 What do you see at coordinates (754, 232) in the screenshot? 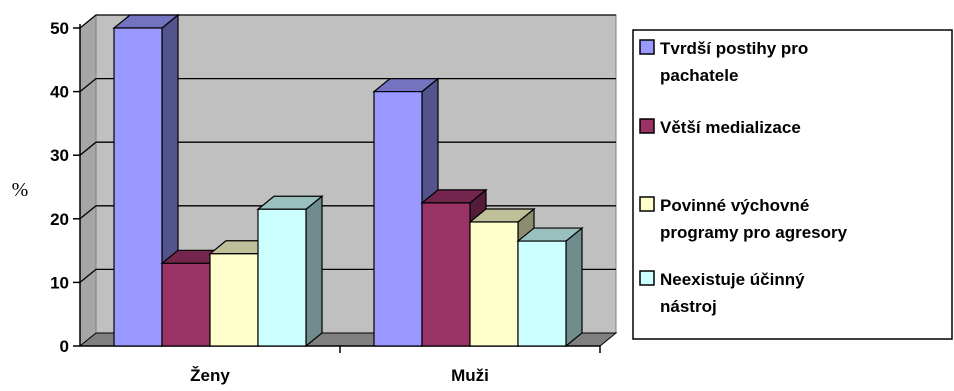
I see `legend-label: programy pro agresory` at bounding box center [754, 232].